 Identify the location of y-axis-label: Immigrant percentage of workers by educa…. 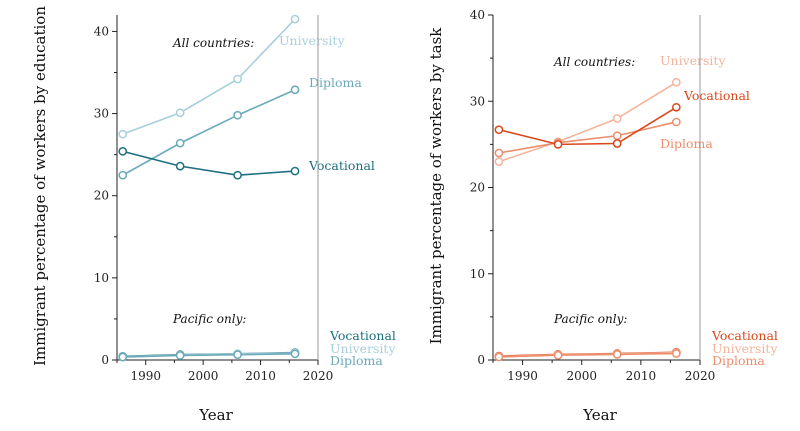
(40, 186).